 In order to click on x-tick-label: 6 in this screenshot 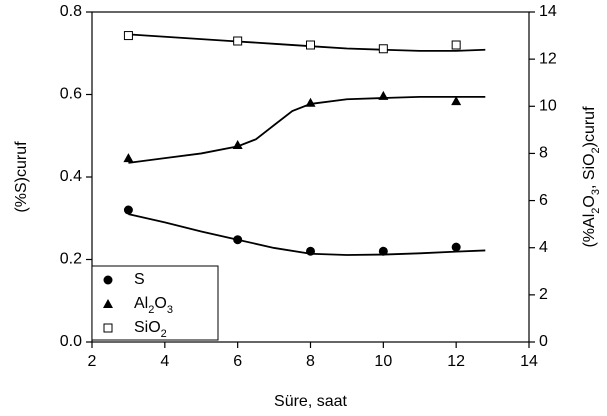, I will do `click(237, 361)`.